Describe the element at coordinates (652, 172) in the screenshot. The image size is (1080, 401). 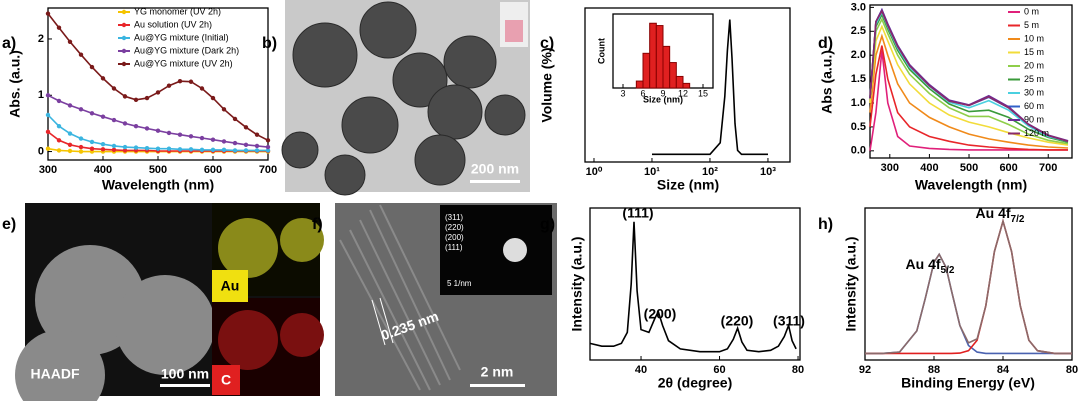
I see `x-tick-label: 10¹` at that location.